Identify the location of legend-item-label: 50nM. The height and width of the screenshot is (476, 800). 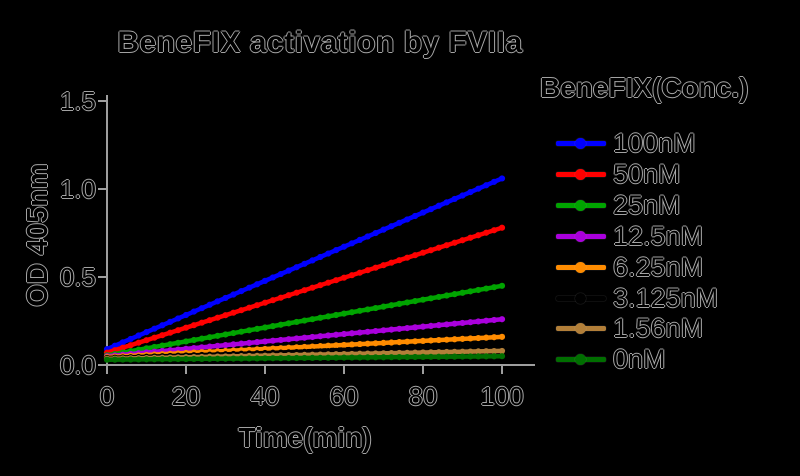
(647, 173).